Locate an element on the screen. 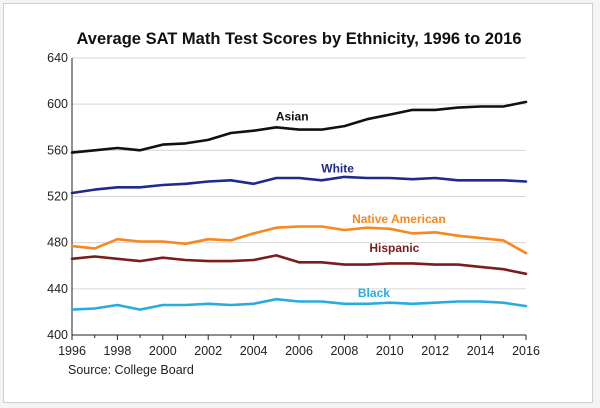 This screenshot has width=600, height=408. x-tick-label: 1998 is located at coordinates (117, 351).